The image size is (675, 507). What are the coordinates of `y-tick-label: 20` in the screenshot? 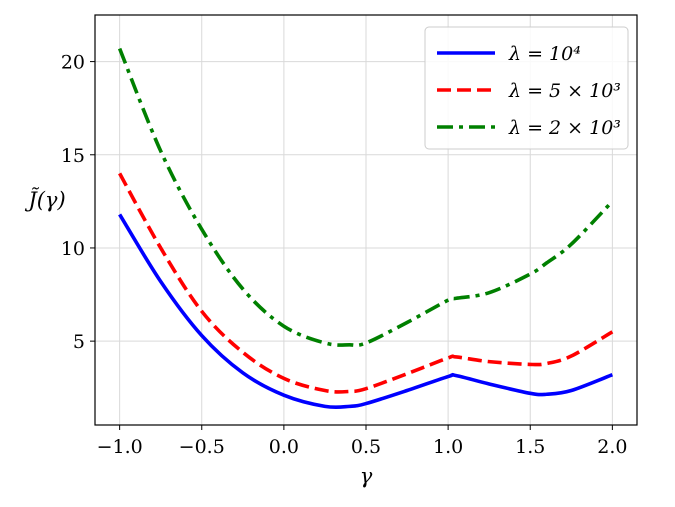 It's located at (73, 63).